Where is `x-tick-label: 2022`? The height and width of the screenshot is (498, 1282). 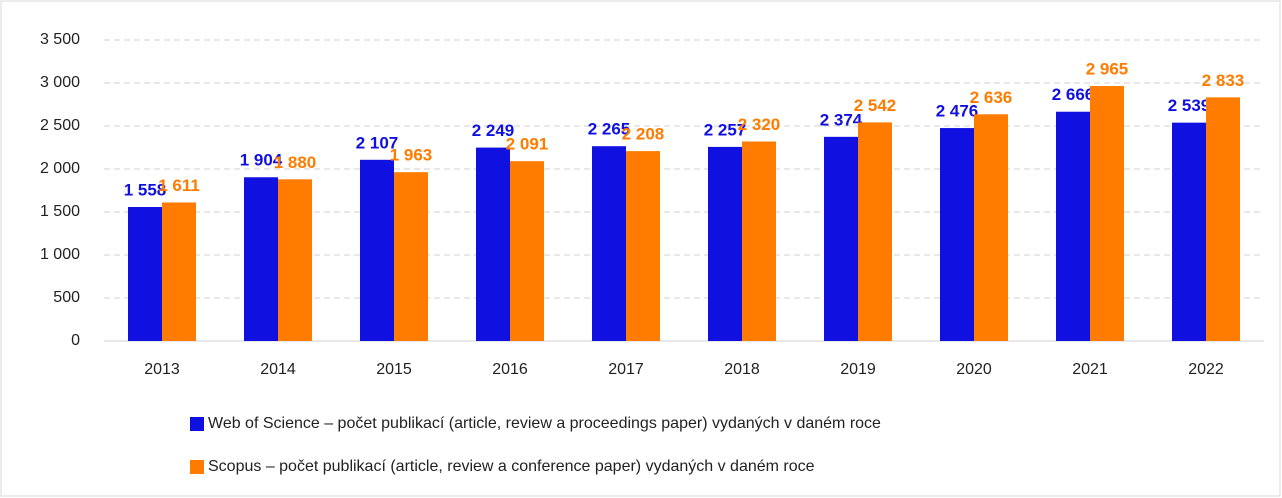 x-tick-label: 2022 is located at coordinates (1206, 369).